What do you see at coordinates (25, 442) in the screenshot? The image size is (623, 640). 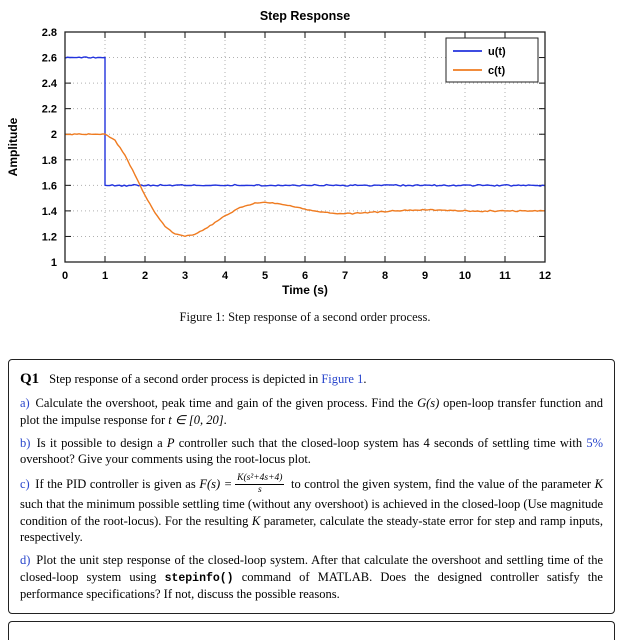 I see `question-label-b: b)` at bounding box center [25, 442].